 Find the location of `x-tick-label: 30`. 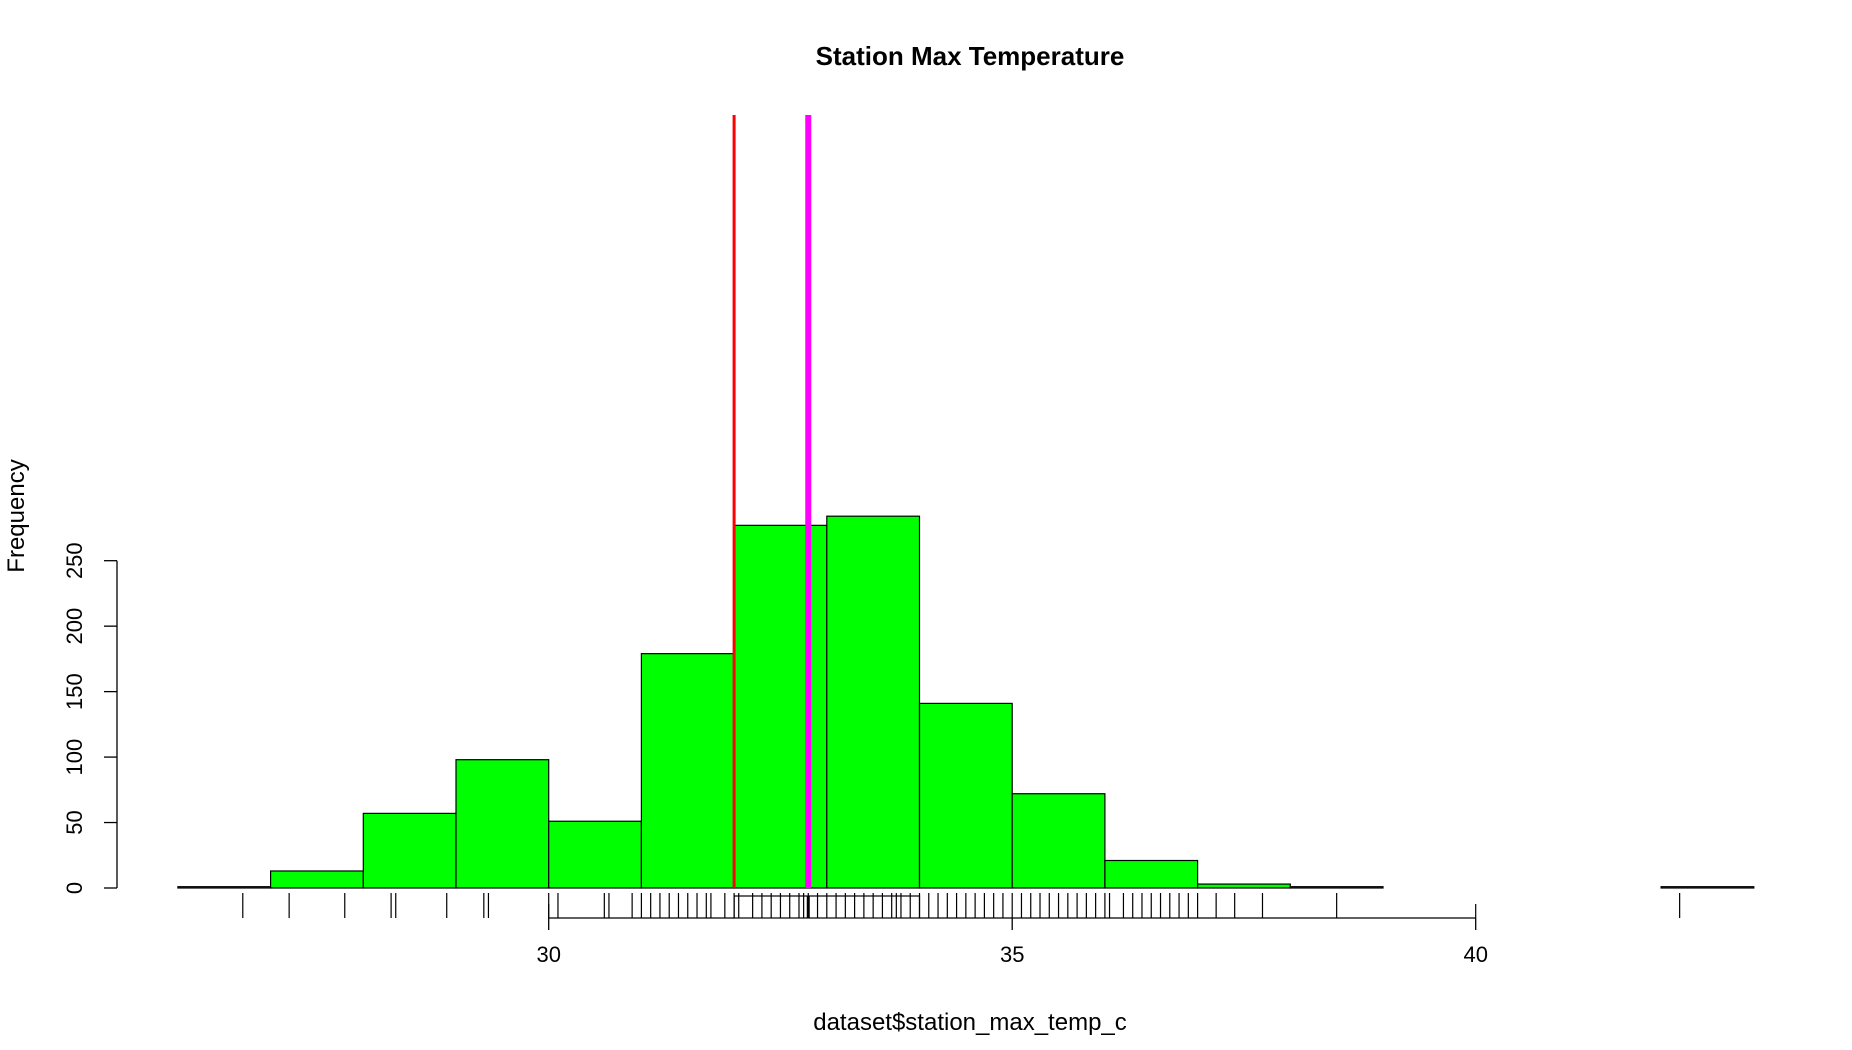

x-tick-label: 30 is located at coordinates (548, 954).